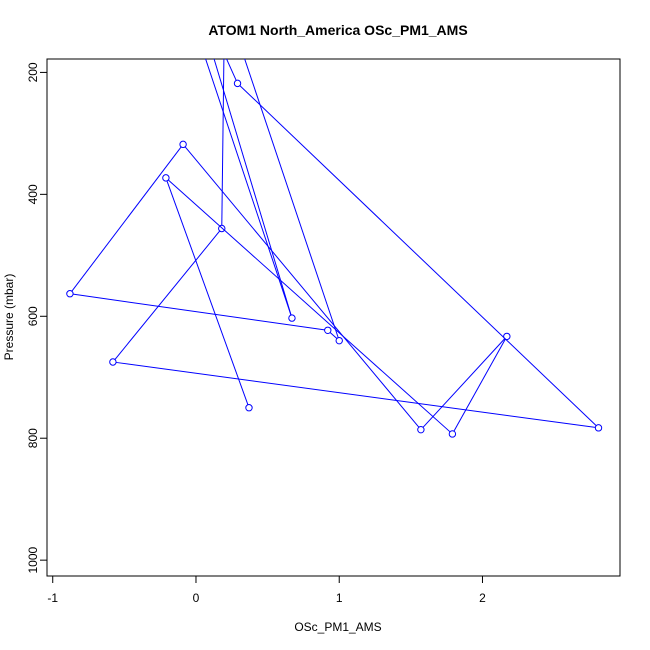 The height and width of the screenshot is (650, 650). What do you see at coordinates (339, 598) in the screenshot?
I see `x-tick-label: 1` at bounding box center [339, 598].